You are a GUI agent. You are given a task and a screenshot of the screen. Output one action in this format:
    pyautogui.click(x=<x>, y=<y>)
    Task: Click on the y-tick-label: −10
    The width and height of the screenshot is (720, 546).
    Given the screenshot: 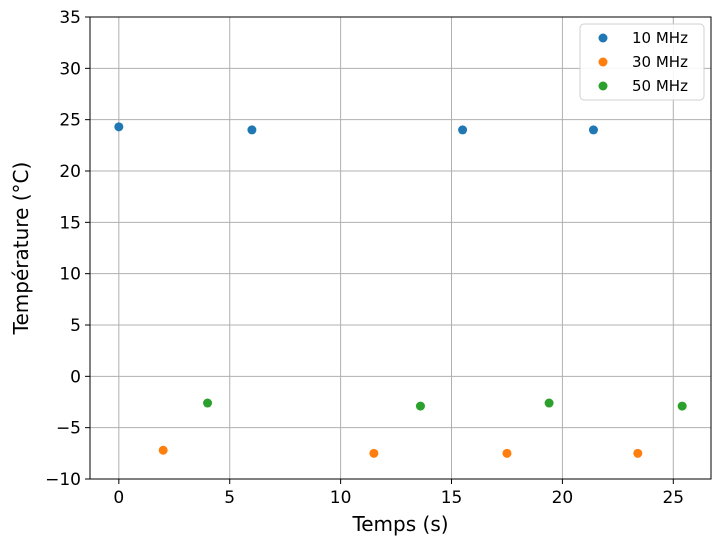 What is the action you would take?
    pyautogui.click(x=63, y=480)
    